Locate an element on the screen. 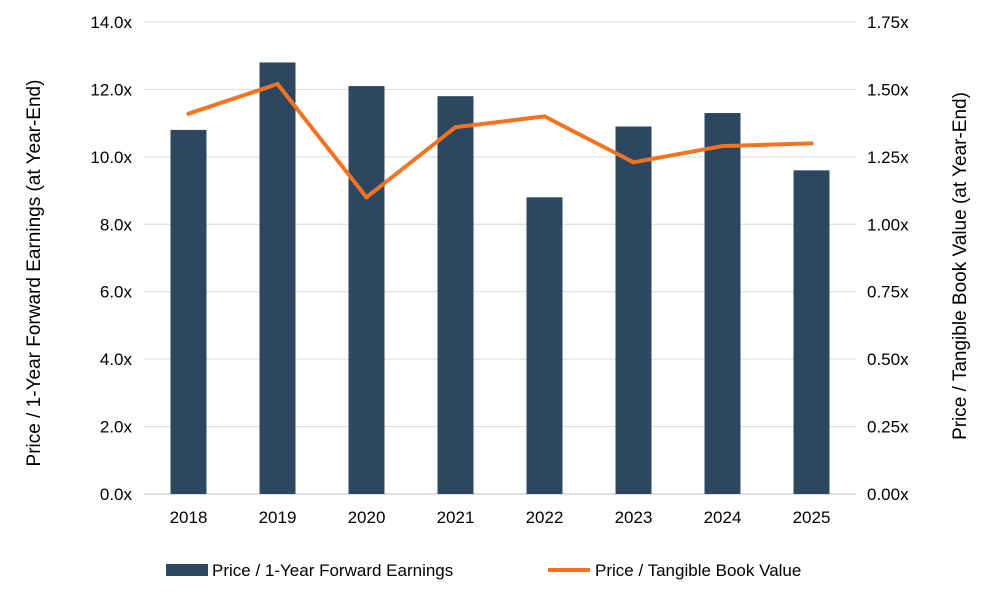 This screenshot has height=601, width=1000. y-right-tick-label: 0.75x is located at coordinates (888, 292).